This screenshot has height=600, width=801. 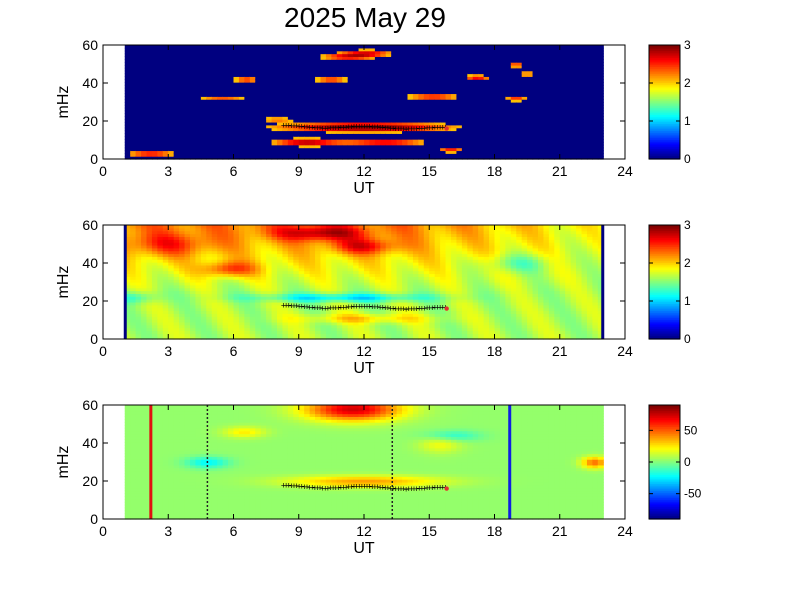 What do you see at coordinates (691, 430) in the screenshot?
I see `colorbar-tick-label: 50` at bounding box center [691, 430].